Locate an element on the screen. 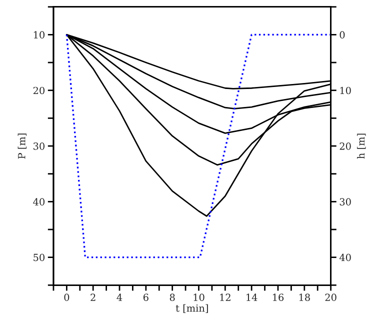  x-tick-label: 14 is located at coordinates (252, 297).